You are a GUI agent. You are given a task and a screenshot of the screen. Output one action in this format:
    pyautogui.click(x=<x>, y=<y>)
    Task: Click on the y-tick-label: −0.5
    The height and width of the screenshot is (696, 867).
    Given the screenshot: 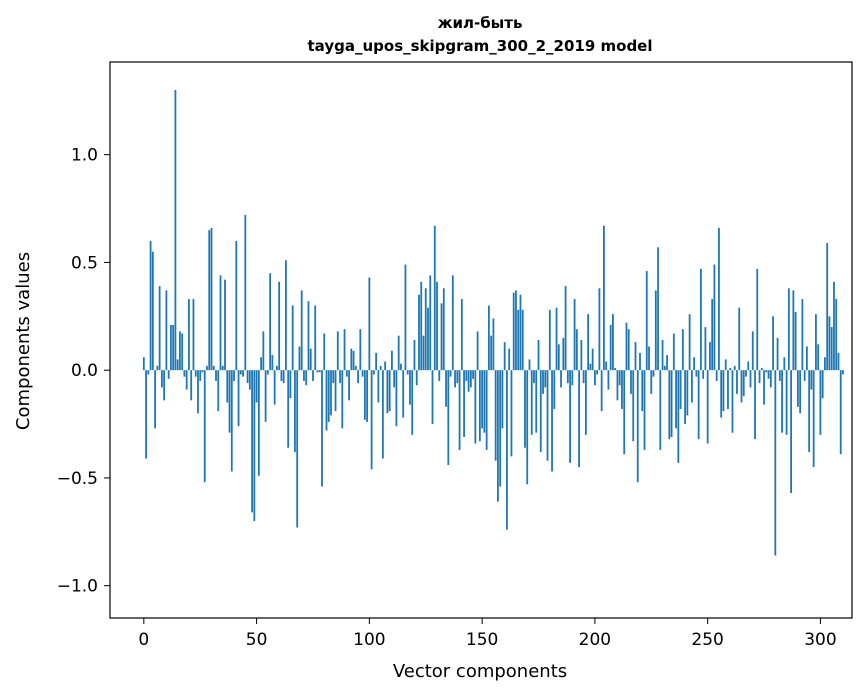 What is the action you would take?
    pyautogui.click(x=77, y=479)
    